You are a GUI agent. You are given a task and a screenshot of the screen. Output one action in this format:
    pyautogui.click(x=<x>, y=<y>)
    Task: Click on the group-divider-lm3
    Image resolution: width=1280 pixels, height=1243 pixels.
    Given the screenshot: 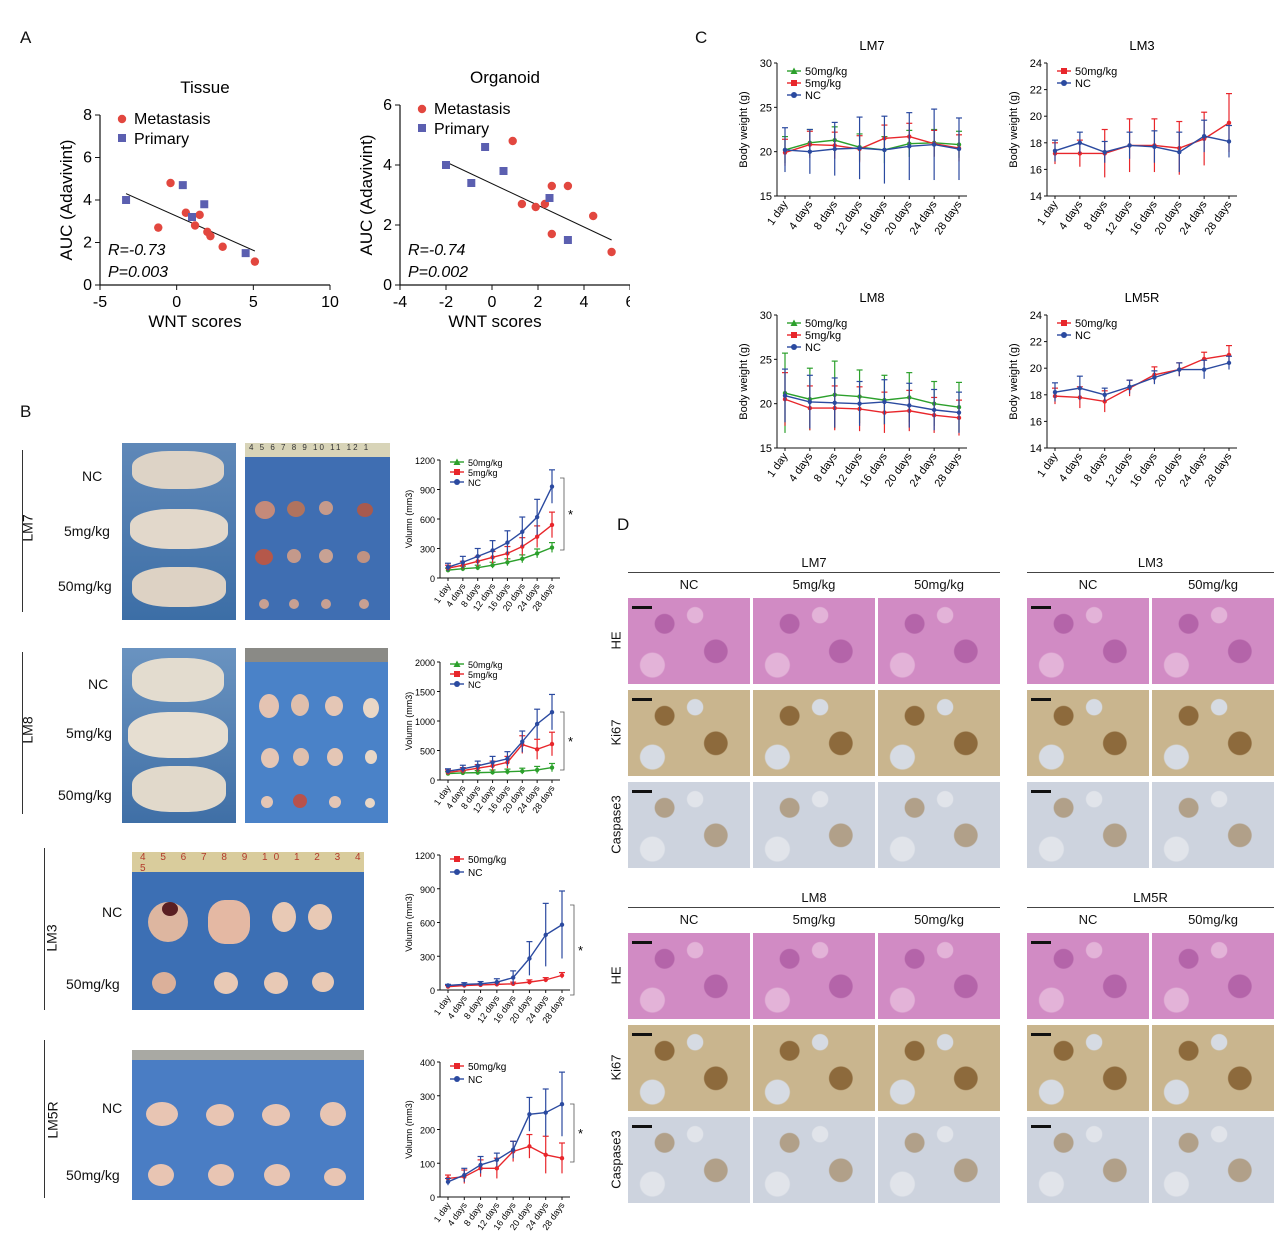 What is the action you would take?
    pyautogui.click(x=44, y=929)
    